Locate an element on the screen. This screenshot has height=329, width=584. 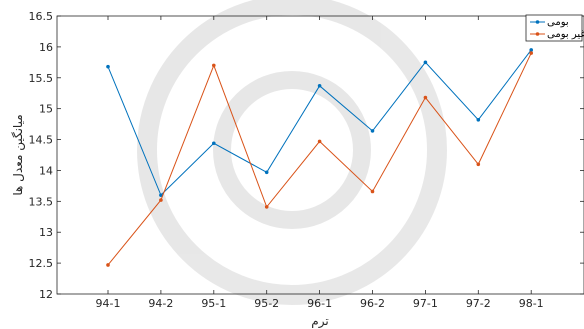
legend-label-nonnative: غیر بومی is located at coordinates (565, 34).